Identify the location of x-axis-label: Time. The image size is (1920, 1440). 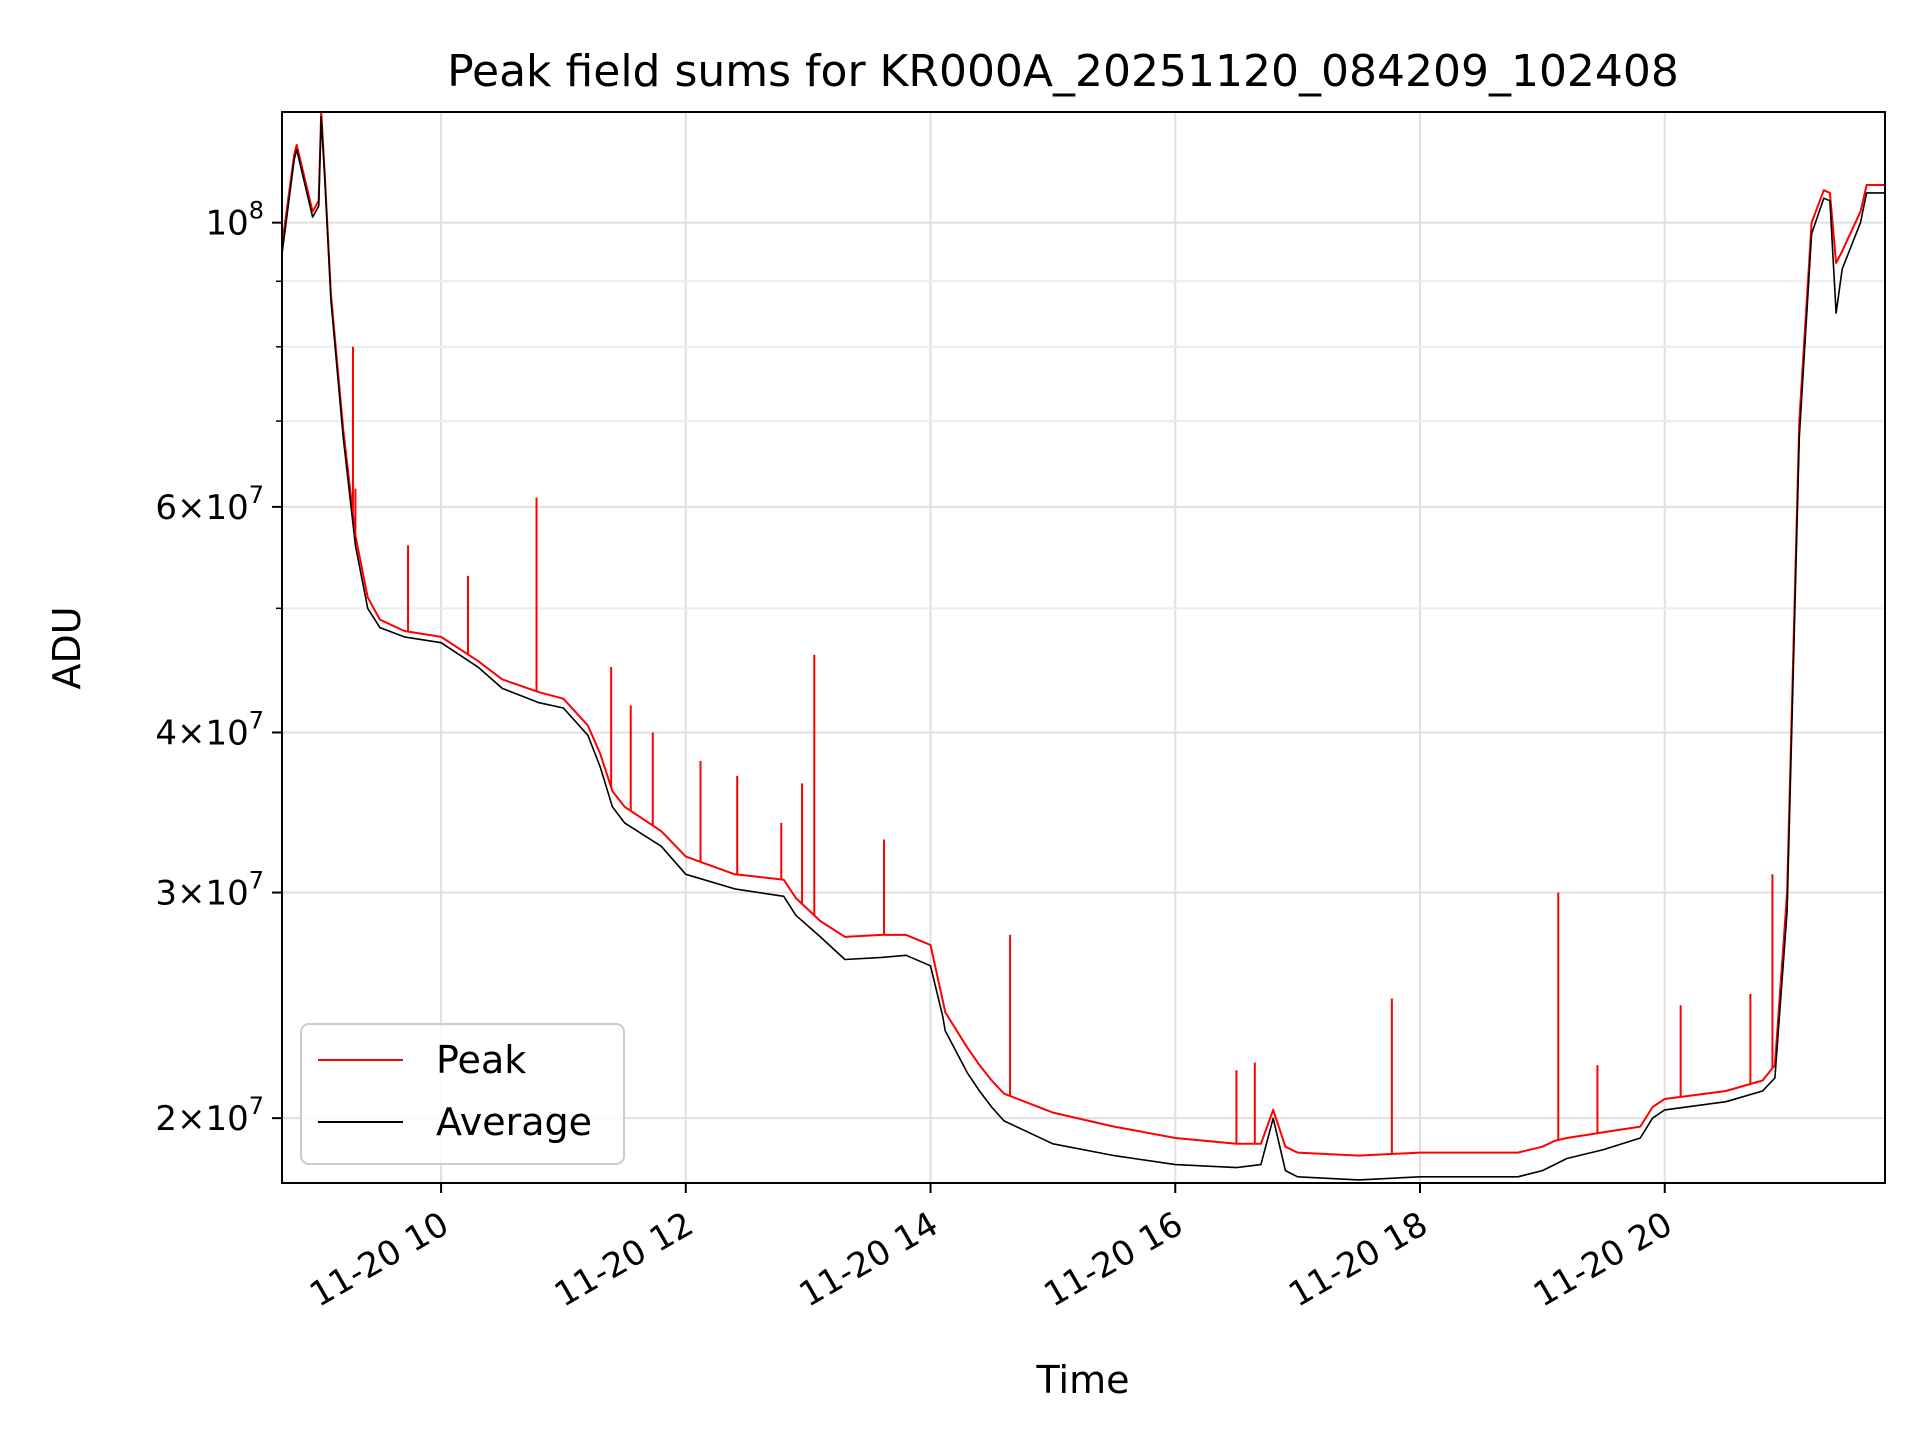
(1083, 1380).